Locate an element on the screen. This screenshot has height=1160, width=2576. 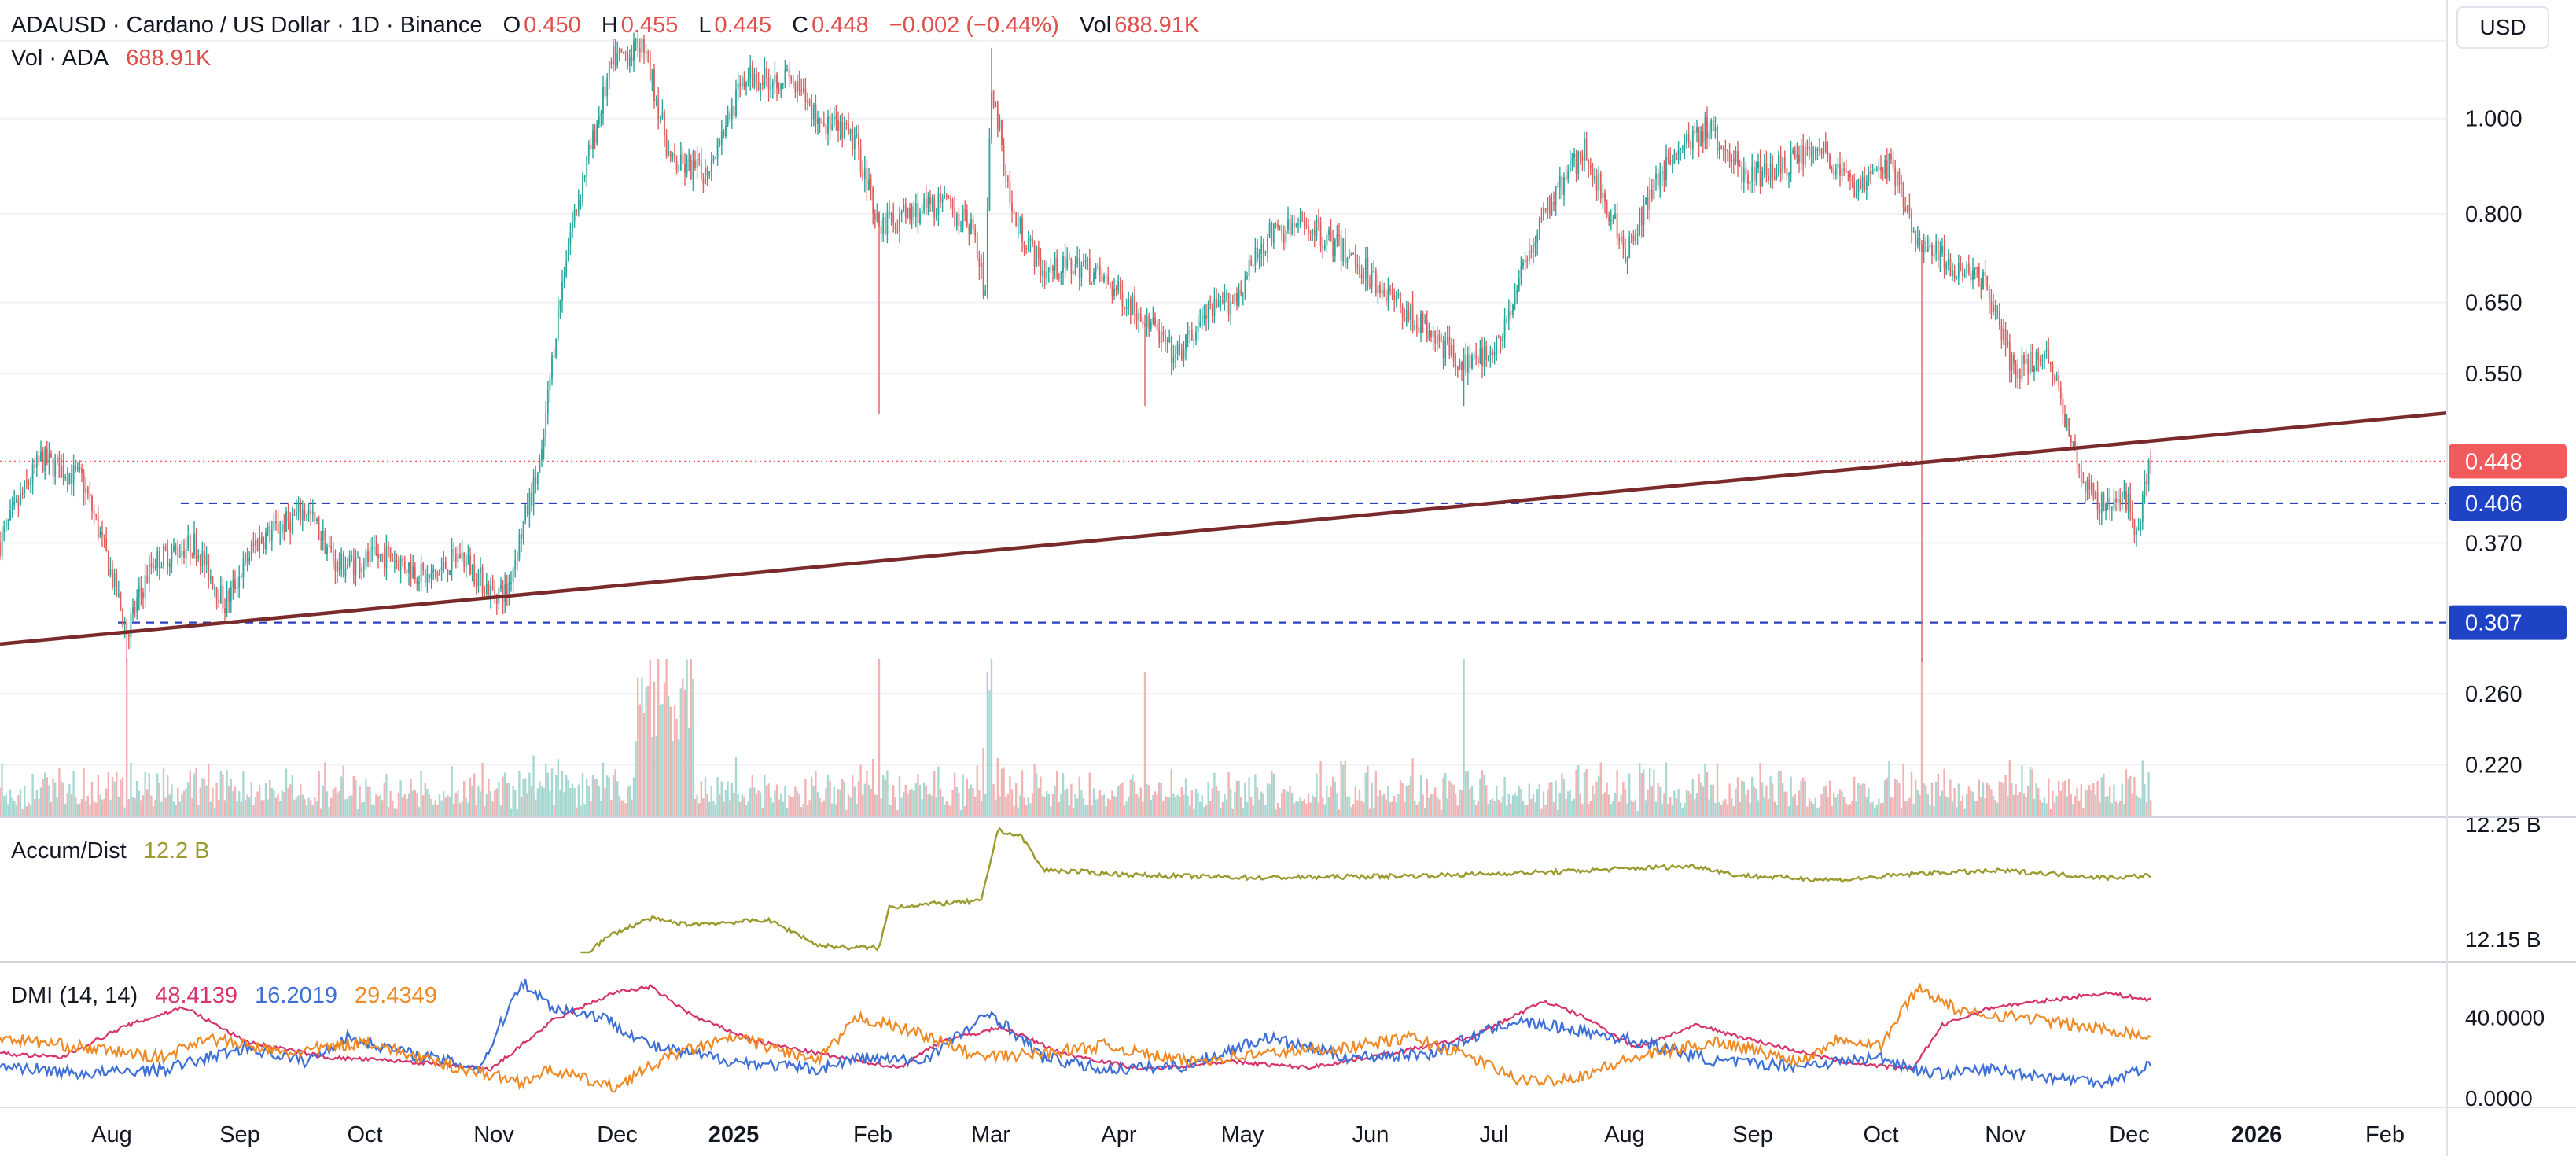
time-tick-label: May is located at coordinates (1242, 1134).